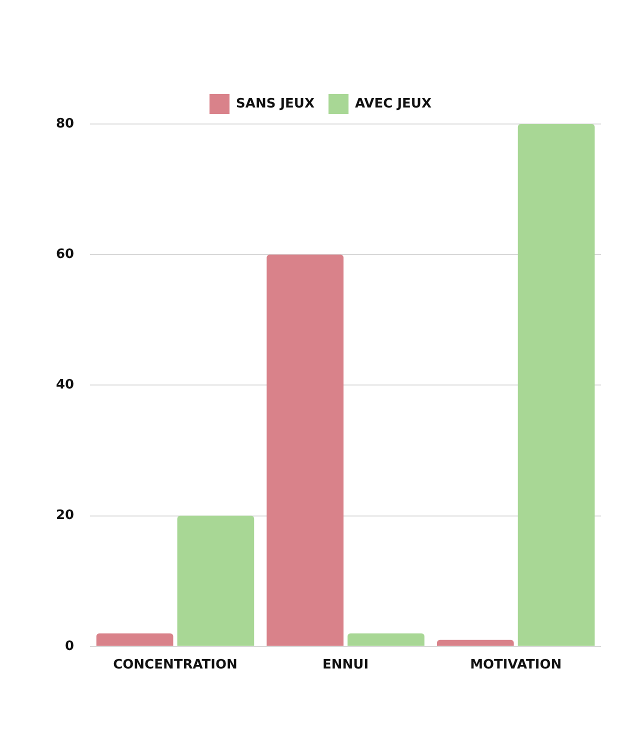 The image size is (637, 746). What do you see at coordinates (69, 646) in the screenshot?
I see `y-tick-label: 0` at bounding box center [69, 646].